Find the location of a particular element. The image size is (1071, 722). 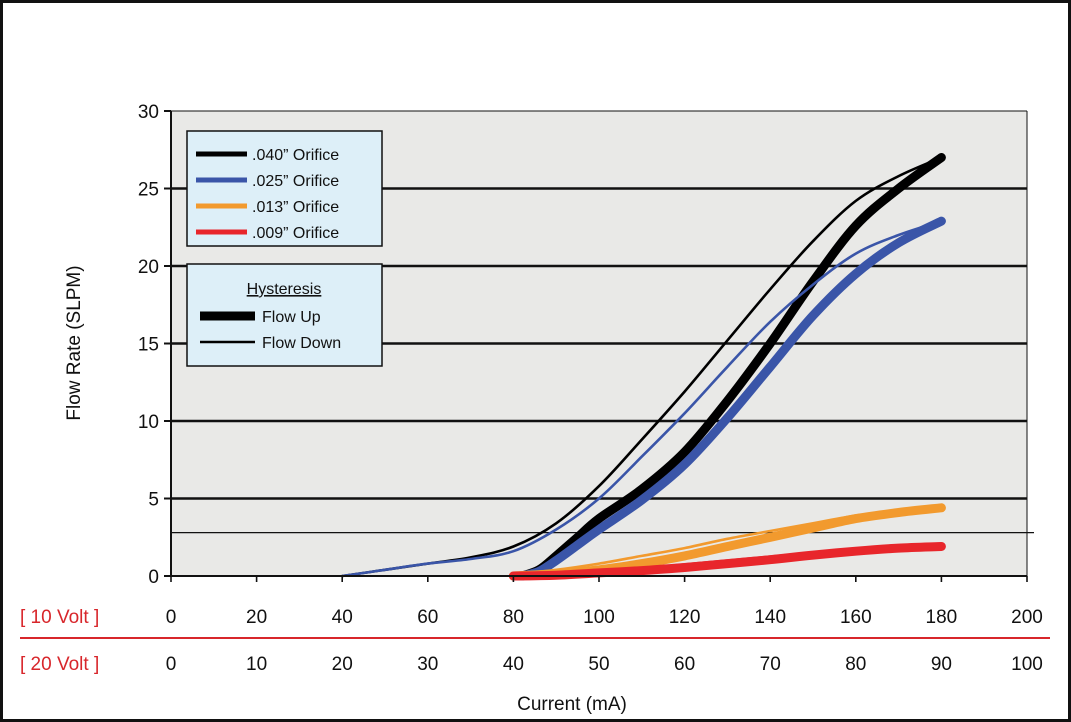

hysteresis-legend: Hysteresis Flow Up Flow Down is located at coordinates (284, 315).